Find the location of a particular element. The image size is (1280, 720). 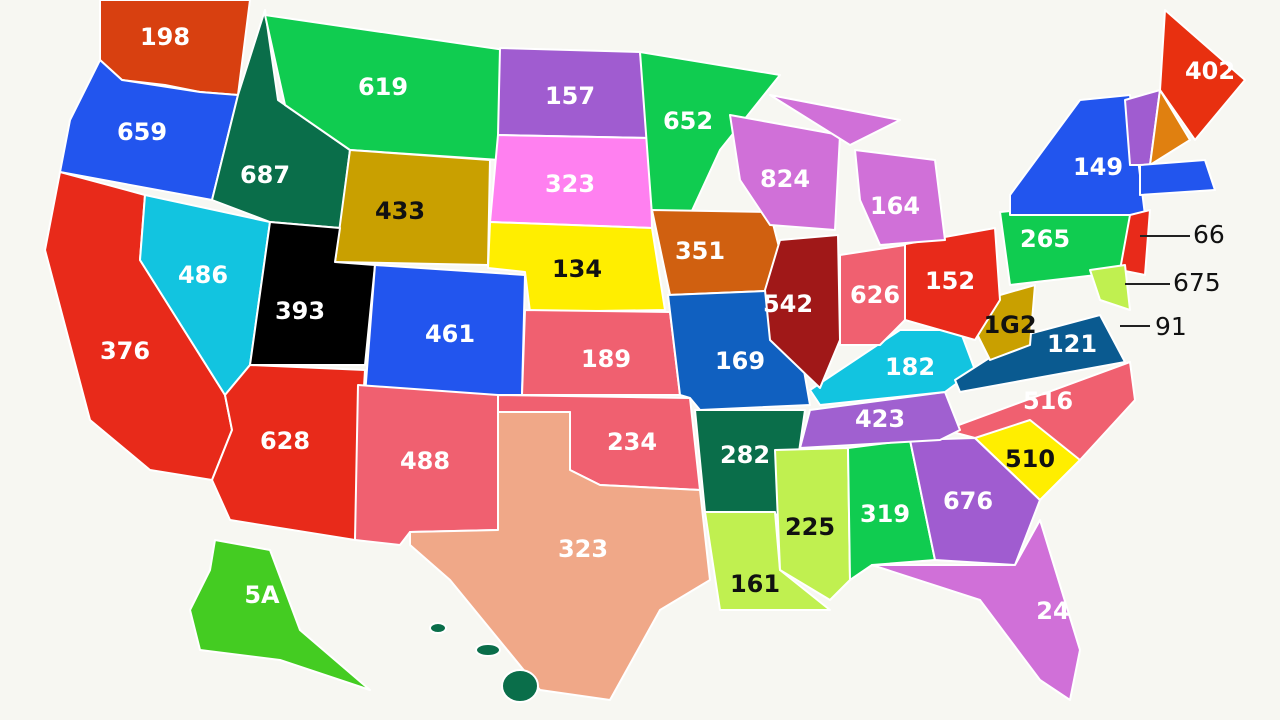

state-label: 510 is located at coordinates (1030, 459).